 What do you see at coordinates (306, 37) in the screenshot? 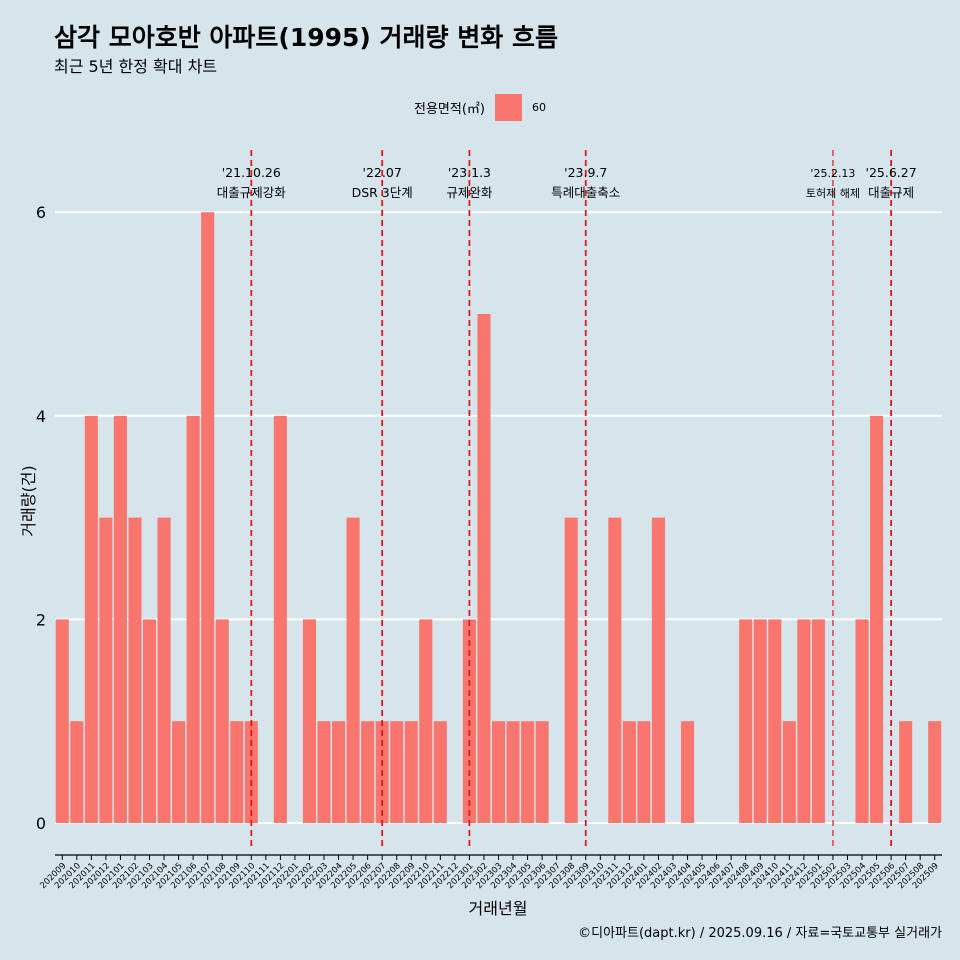
I see `chart-title: 삼각 모아호반 아파트(1995) 거래량 변화 흐름` at bounding box center [306, 37].